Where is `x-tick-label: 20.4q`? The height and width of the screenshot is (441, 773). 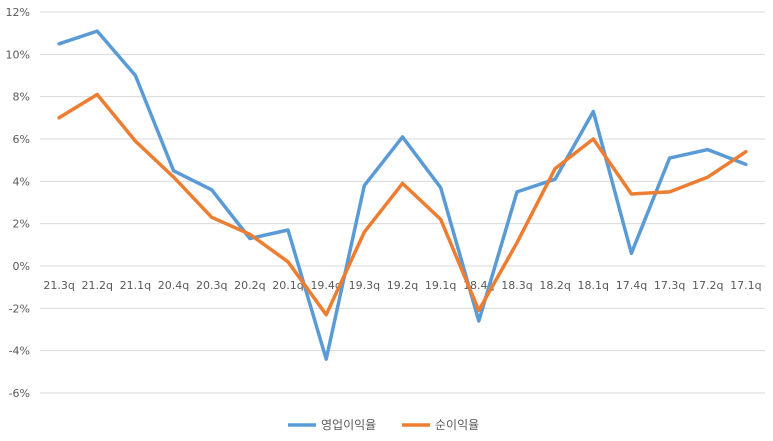 x-tick-label: 20.4q is located at coordinates (173, 285).